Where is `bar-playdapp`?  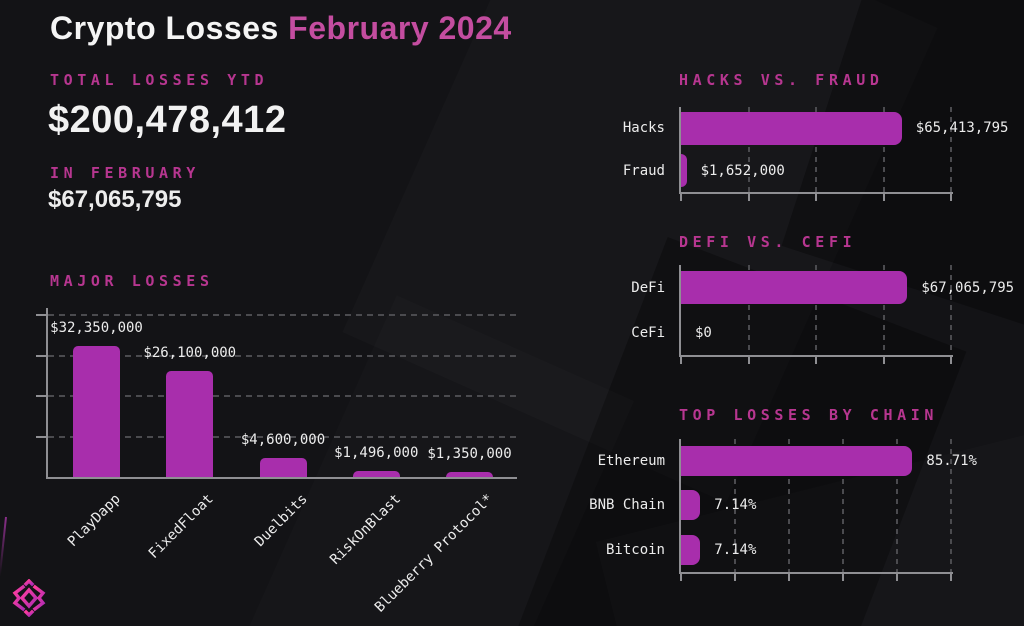 bar-playdapp is located at coordinates (96, 411).